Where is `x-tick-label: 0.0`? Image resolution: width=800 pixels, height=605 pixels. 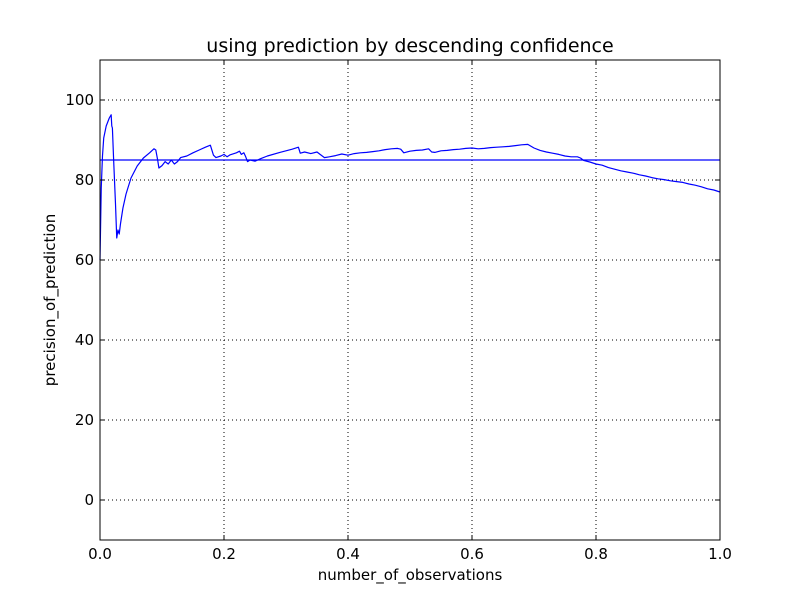 x-tick-label: 0.0 is located at coordinates (100, 554).